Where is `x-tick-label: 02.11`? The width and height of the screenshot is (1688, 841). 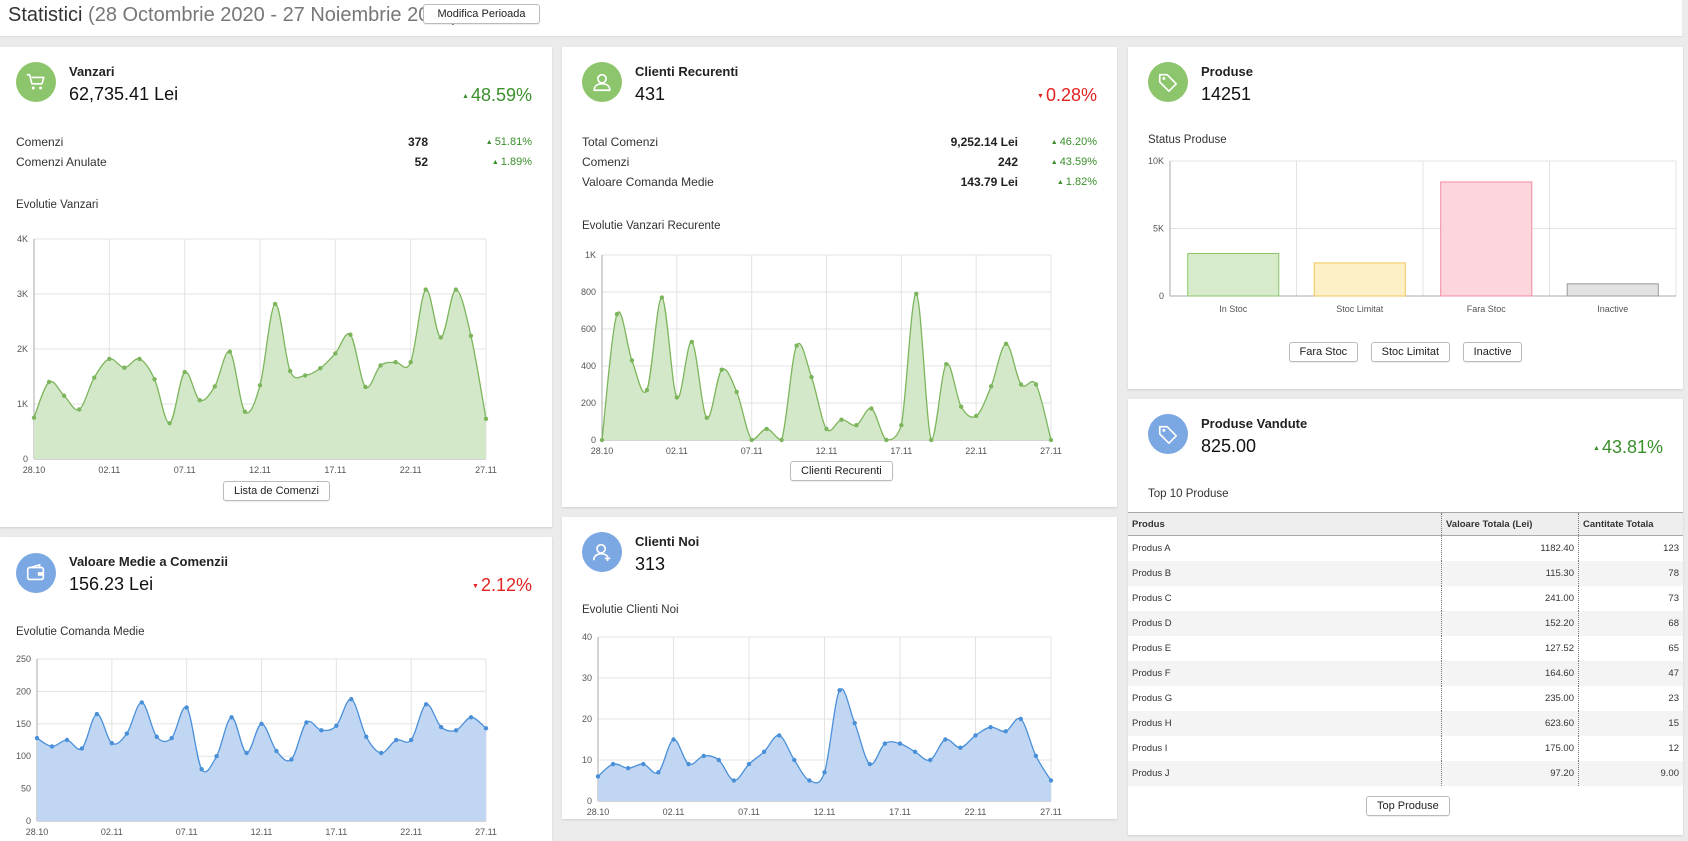 x-tick-label: 02.11 is located at coordinates (677, 451).